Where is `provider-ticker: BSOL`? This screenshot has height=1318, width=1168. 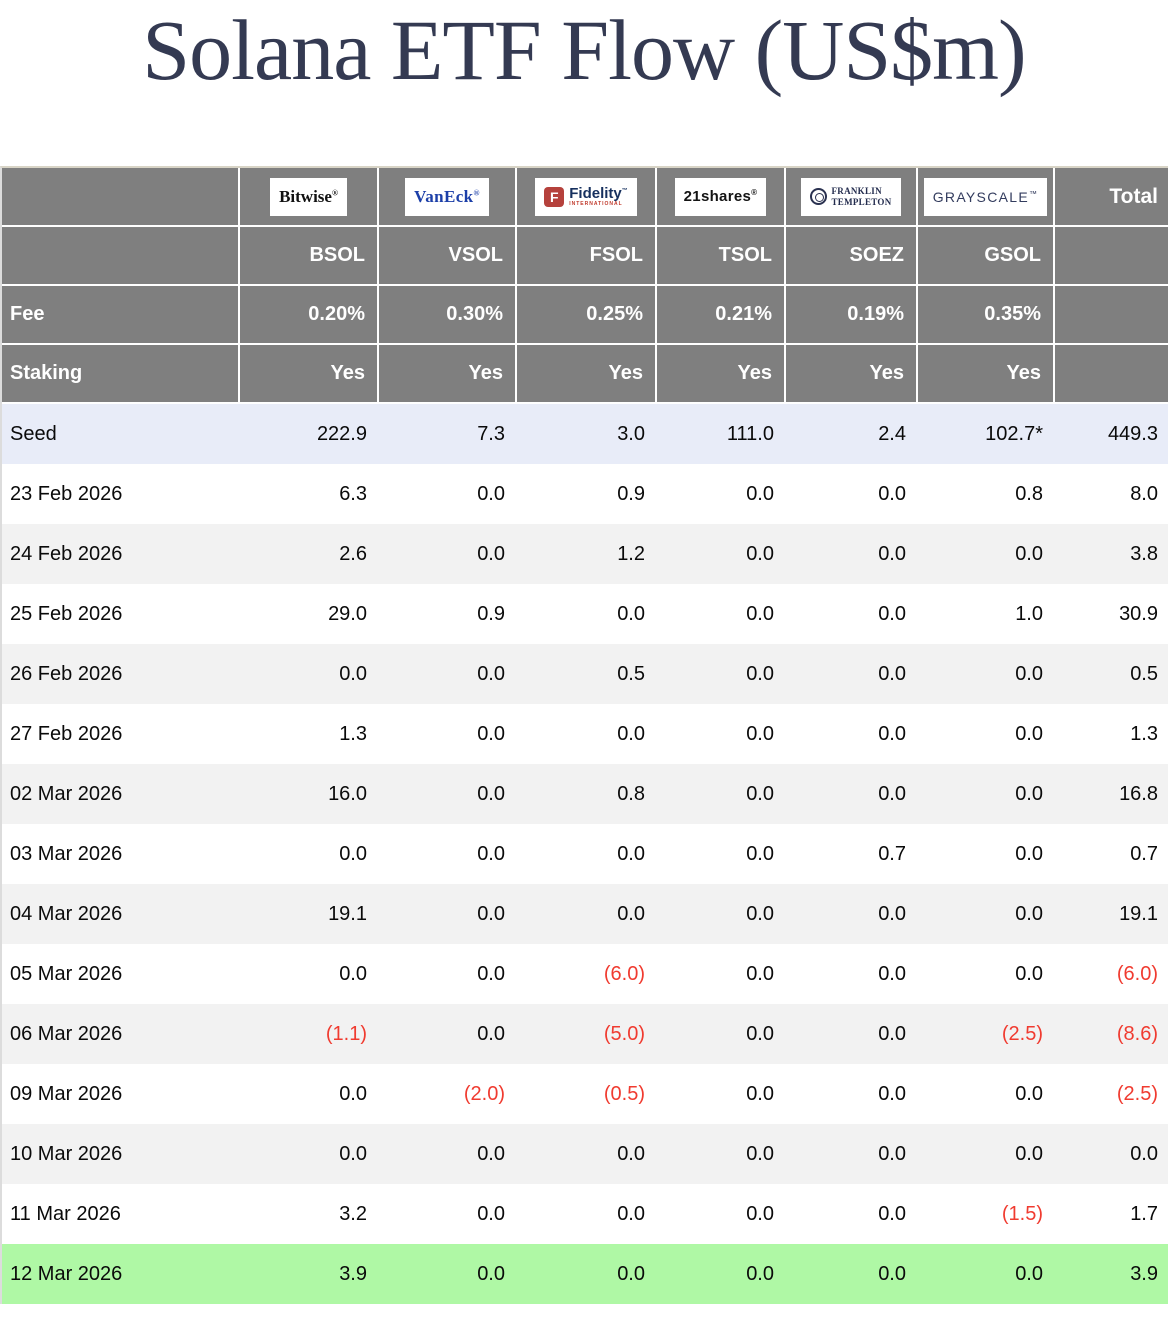
provider-ticker: BSOL is located at coordinates (309, 257).